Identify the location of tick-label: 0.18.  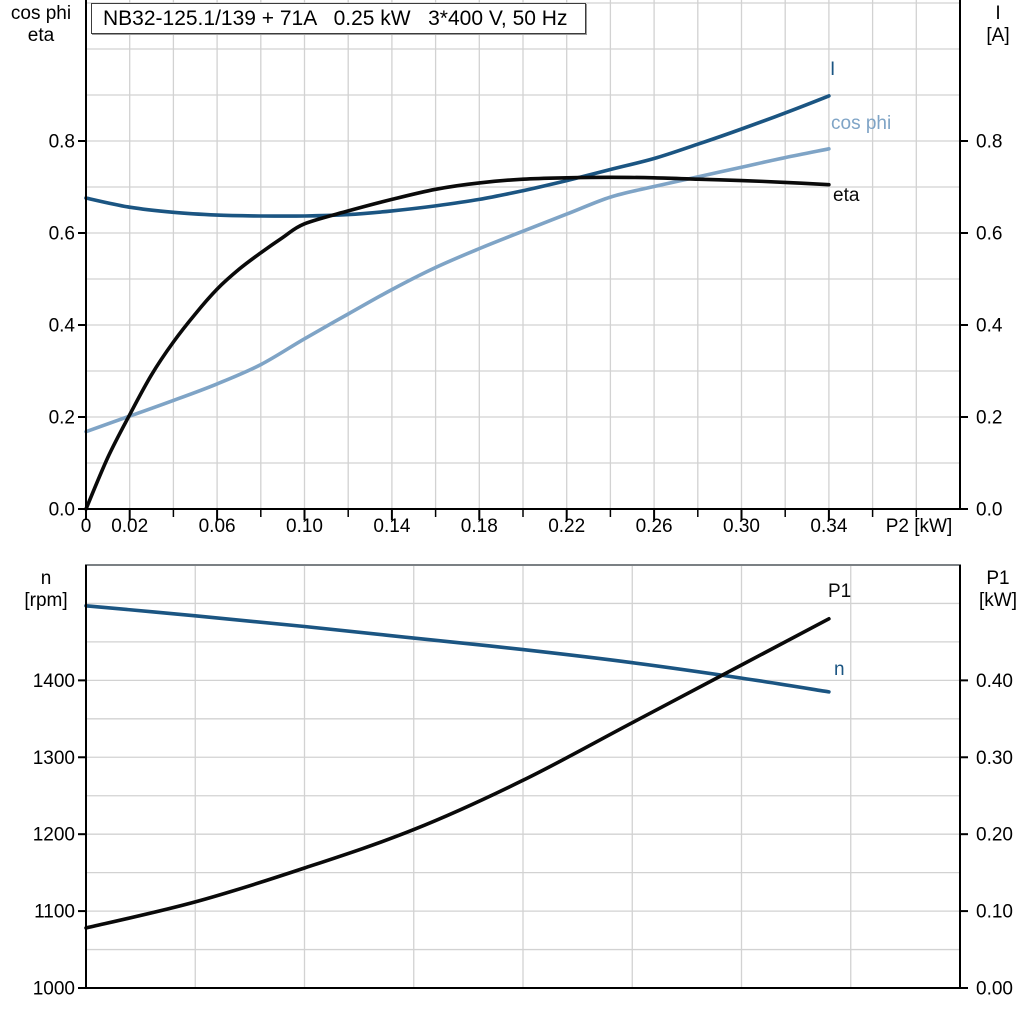
(479, 526).